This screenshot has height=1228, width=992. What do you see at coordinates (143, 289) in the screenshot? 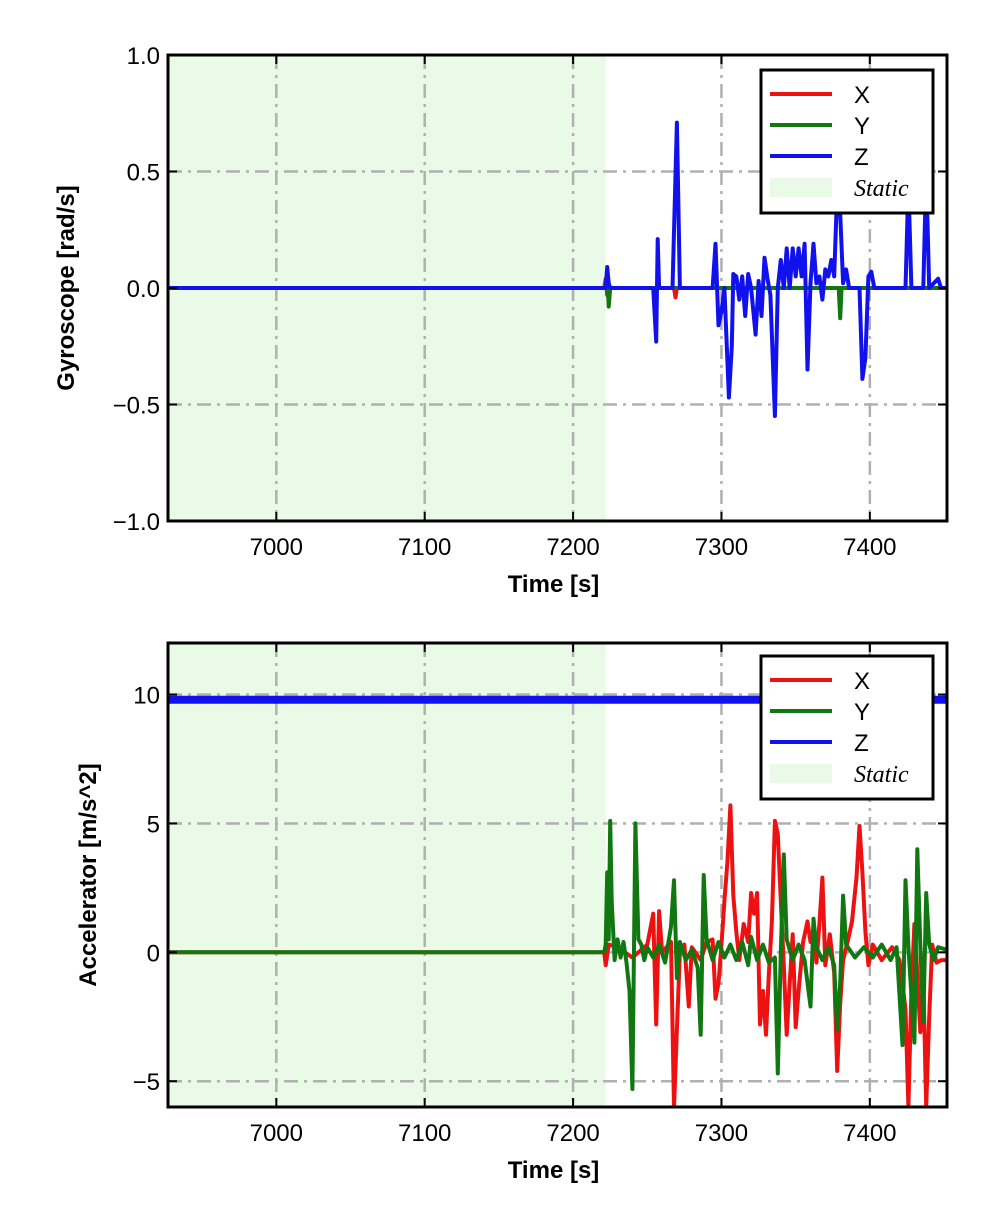
I see `y-tick-label: 0.0` at bounding box center [143, 289].